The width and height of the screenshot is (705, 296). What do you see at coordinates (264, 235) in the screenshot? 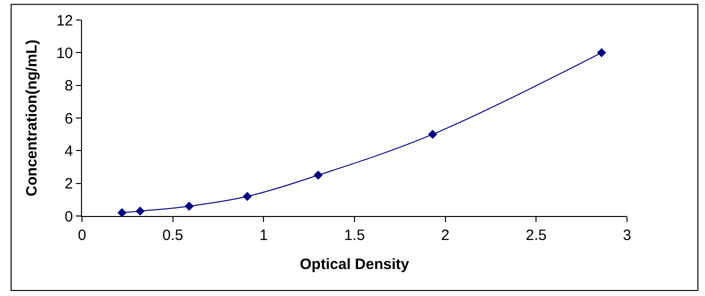
I see `x-tick-label: 1` at bounding box center [264, 235].